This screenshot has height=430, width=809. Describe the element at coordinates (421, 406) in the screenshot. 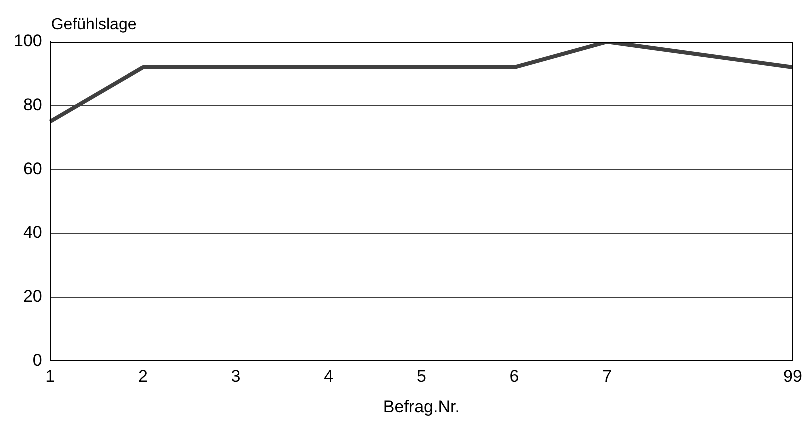

I see `x-axis-title: Befrag.Nr.` at that location.